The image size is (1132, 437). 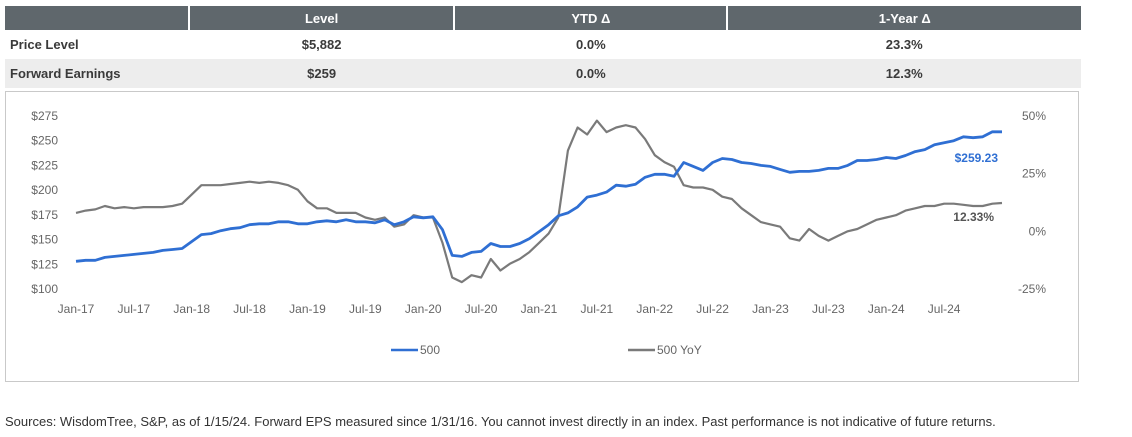 What do you see at coordinates (44, 264) in the screenshot?
I see `y-left-tick-label: $125` at bounding box center [44, 264].